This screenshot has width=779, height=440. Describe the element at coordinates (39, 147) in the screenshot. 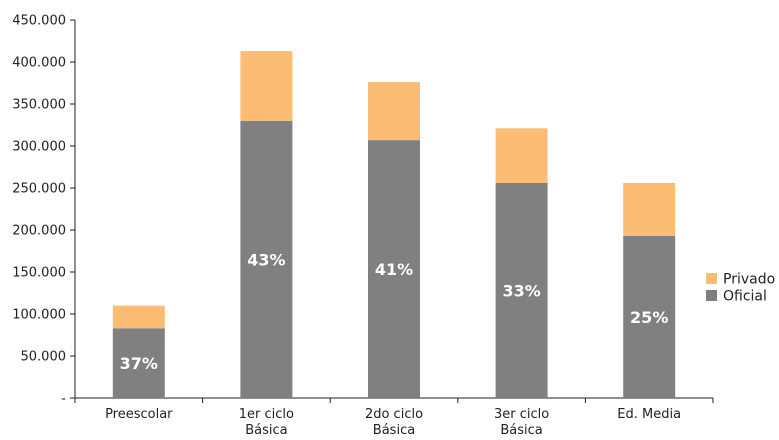

I see `y-tick-label: 300.000` at that location.